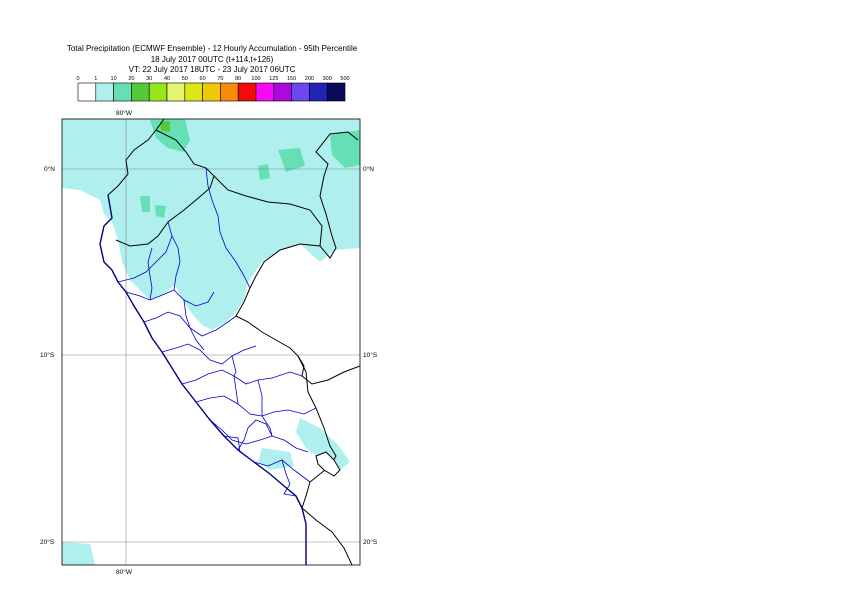 This screenshot has height=596, width=842. What do you see at coordinates (328, 464) in the screenshot?
I see `lake-titicaca` at bounding box center [328, 464].